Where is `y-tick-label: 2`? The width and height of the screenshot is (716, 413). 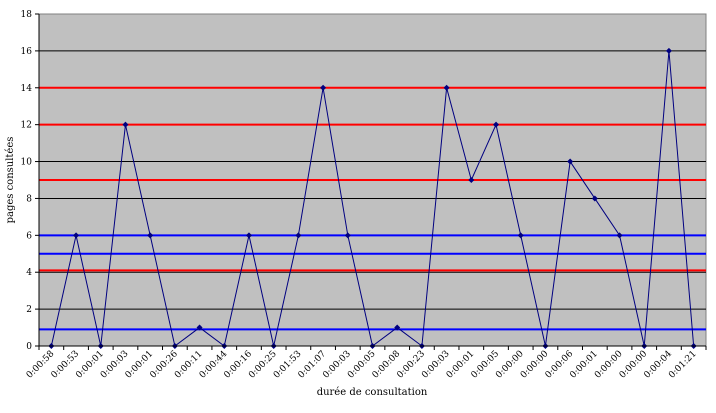
y-tick-label: 2 is located at coordinates (29, 310).